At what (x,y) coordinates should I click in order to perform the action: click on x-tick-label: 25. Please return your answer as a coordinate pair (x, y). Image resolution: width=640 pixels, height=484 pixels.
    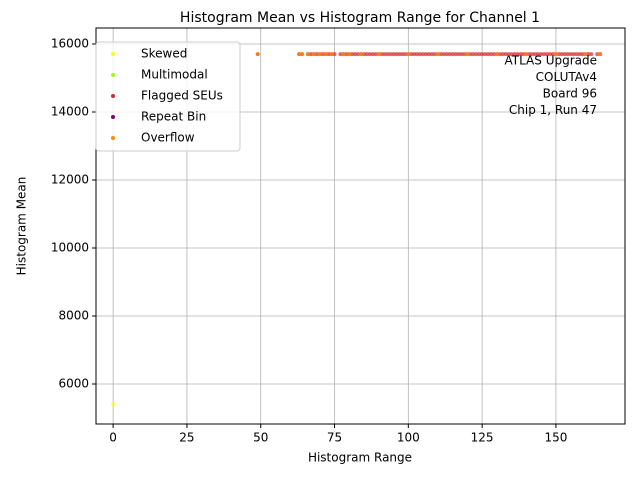
    Looking at the image, I should click on (186, 438).